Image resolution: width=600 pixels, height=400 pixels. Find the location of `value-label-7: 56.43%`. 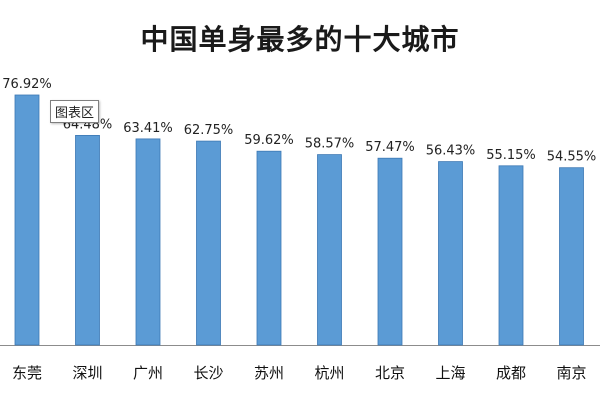

value-label-7: 56.43% is located at coordinates (451, 151).